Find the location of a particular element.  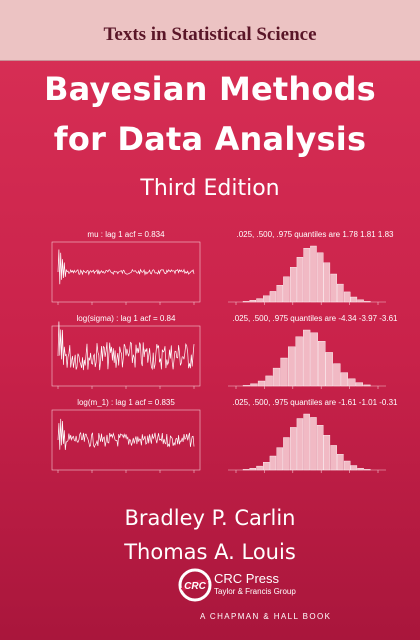

crc-press-logo: CRC is located at coordinates (195, 585).